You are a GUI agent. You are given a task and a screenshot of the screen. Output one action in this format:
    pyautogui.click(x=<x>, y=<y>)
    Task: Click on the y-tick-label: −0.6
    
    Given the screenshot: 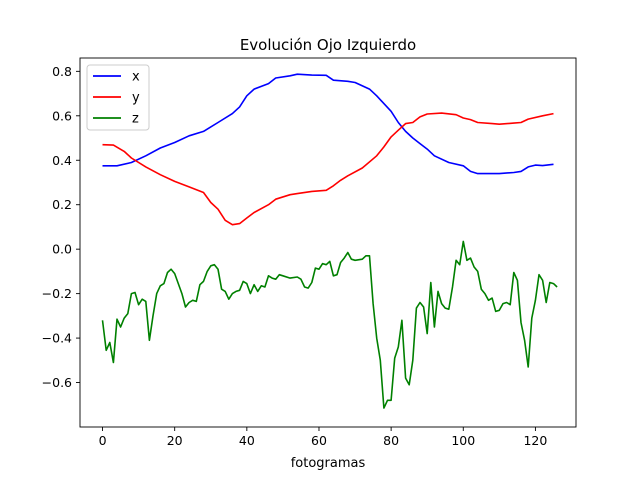 What is the action you would take?
    pyautogui.click(x=57, y=382)
    